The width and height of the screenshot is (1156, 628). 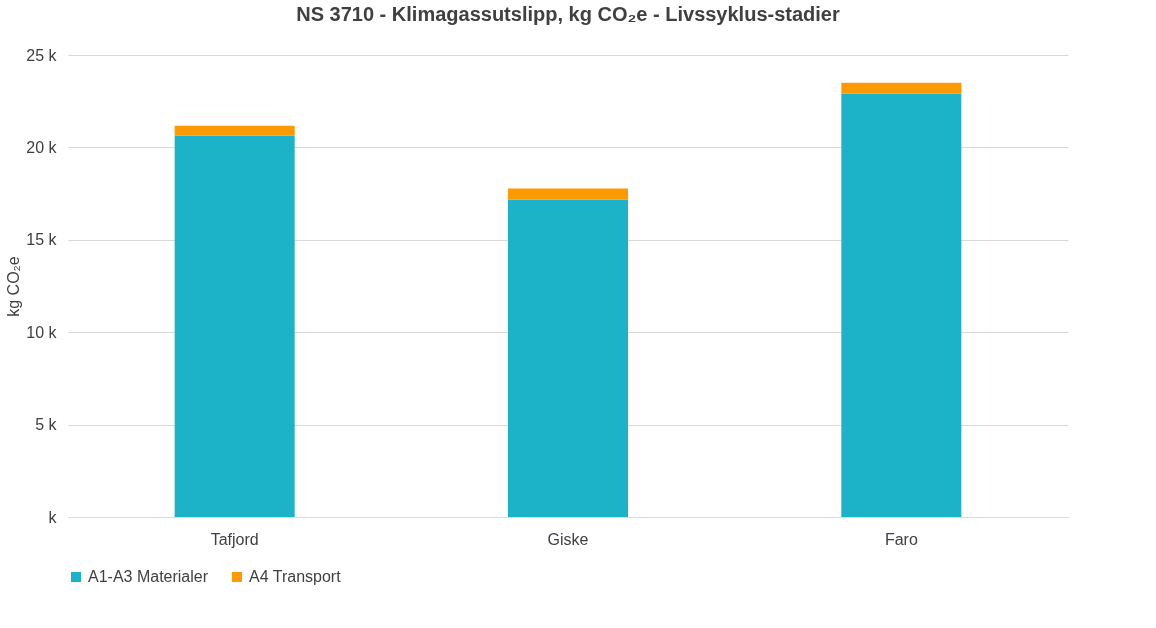 I want to click on legend-label: A4 Transport, so click(x=295, y=576).